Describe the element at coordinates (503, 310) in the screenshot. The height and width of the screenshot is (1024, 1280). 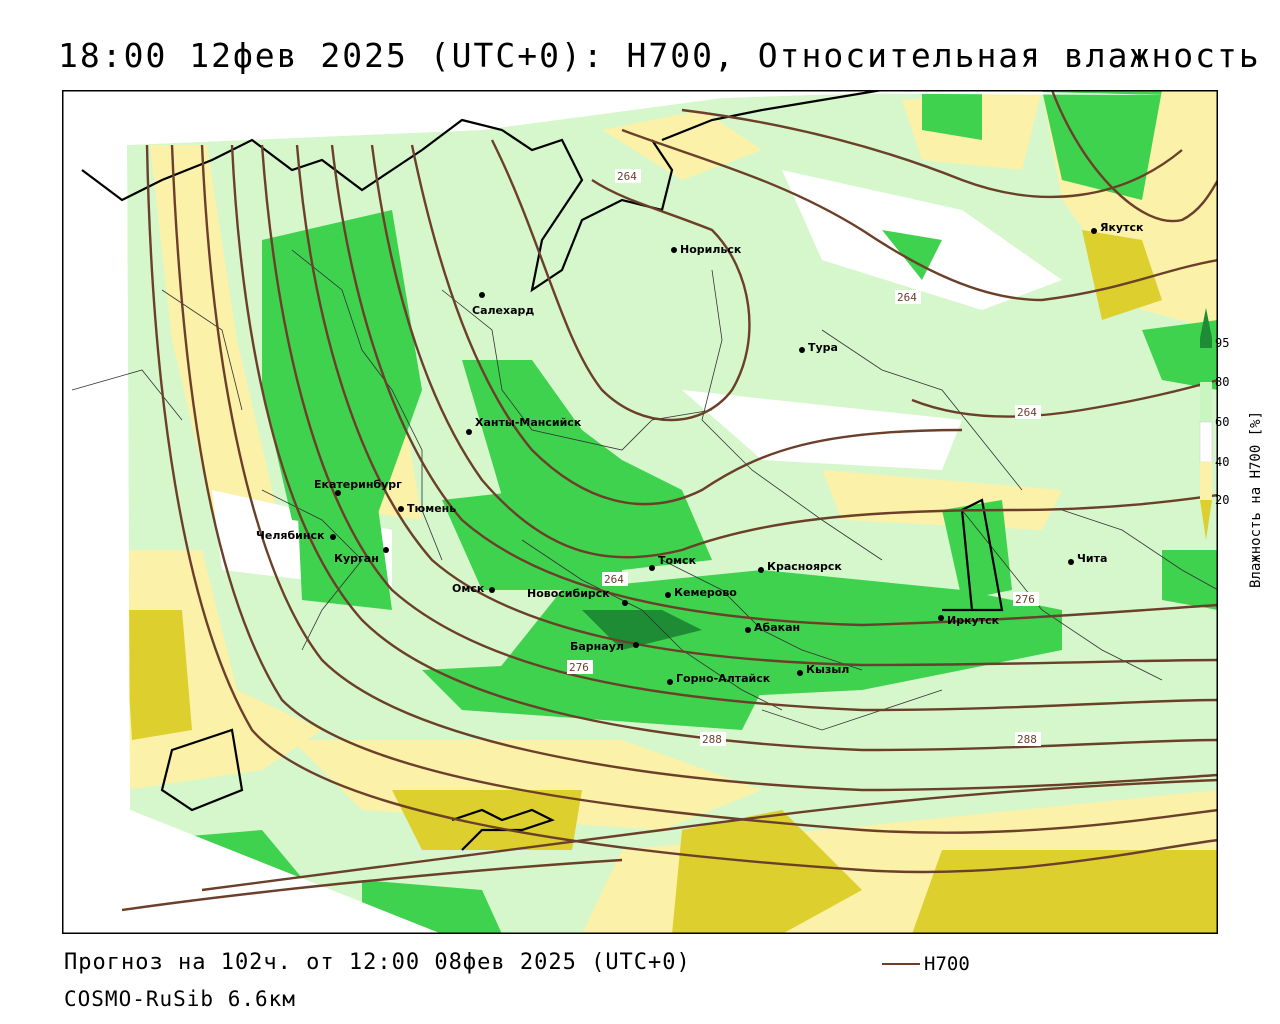
I see `city-label: Салехард` at that location.